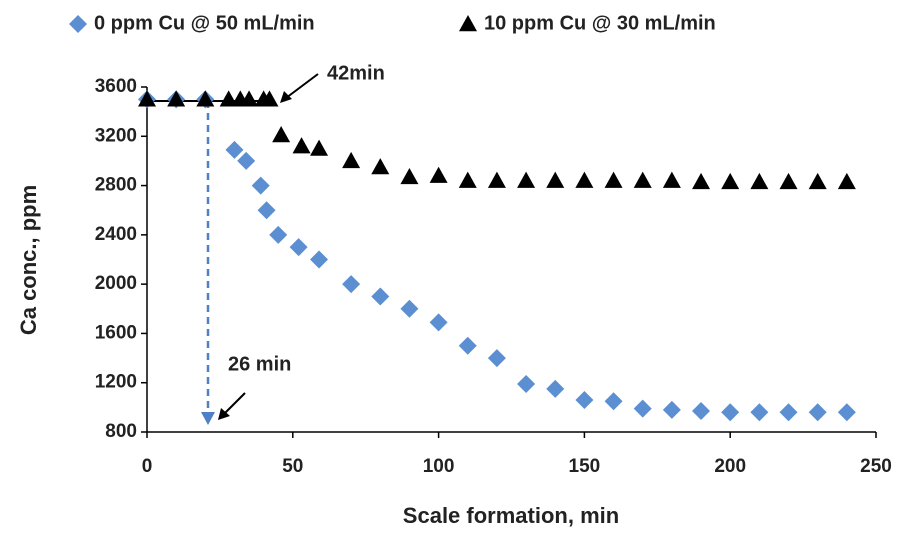  What do you see at coordinates (147, 466) in the screenshot?
I see `x-tick-label: 0` at bounding box center [147, 466].